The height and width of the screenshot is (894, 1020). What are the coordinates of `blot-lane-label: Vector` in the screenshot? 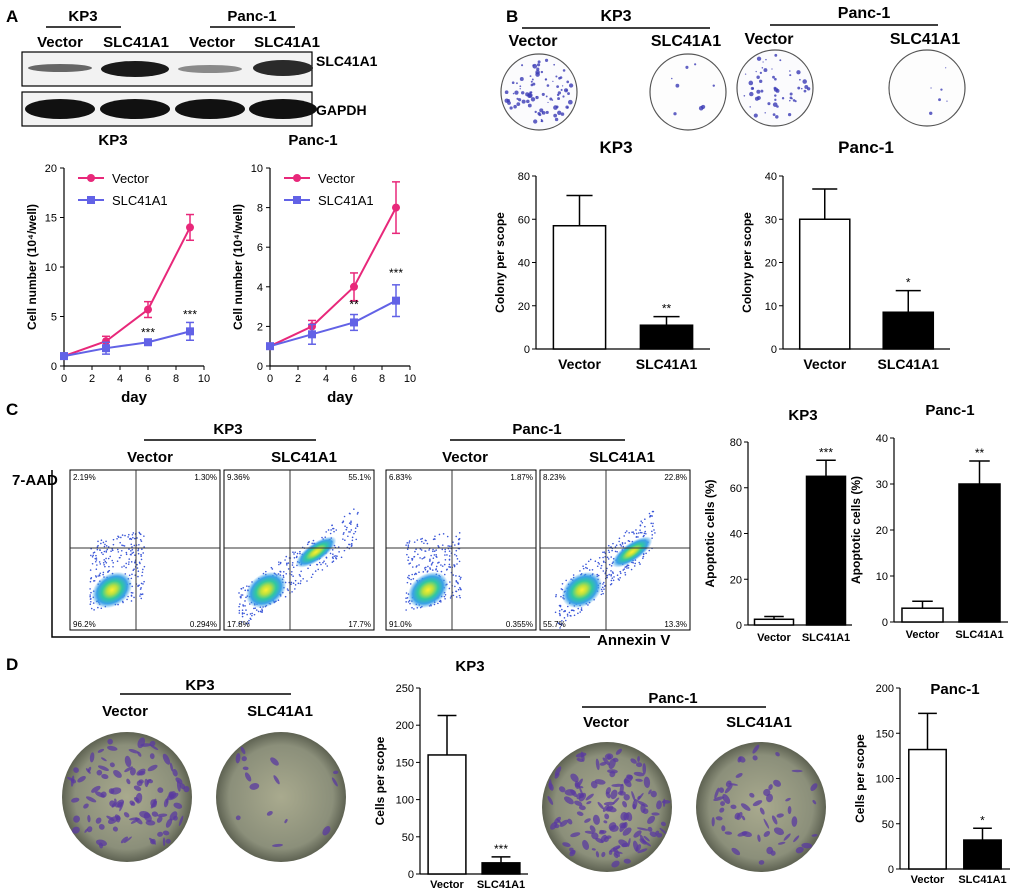 It's located at (60, 42).